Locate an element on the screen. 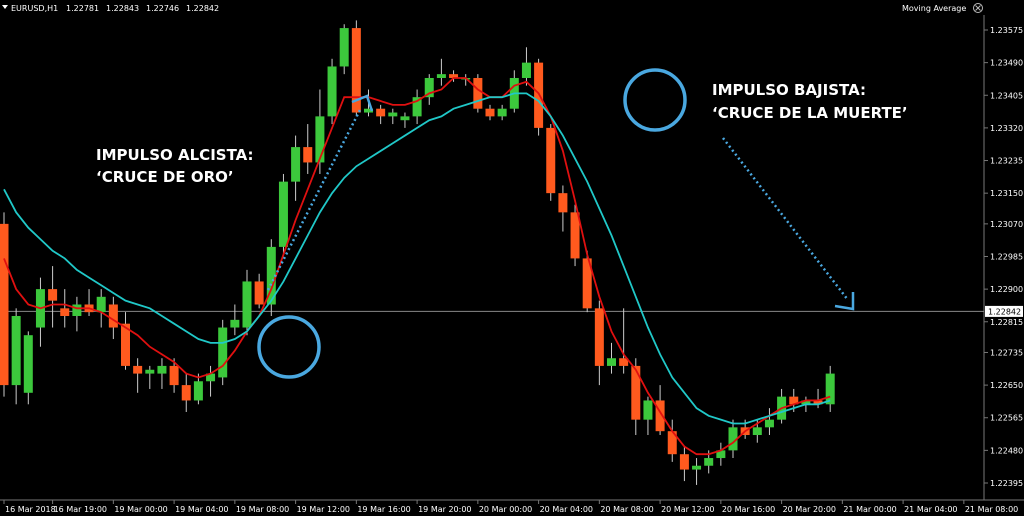 This screenshot has height=516, width=1024. current-price-label: 1.22842 is located at coordinates (1004, 311).